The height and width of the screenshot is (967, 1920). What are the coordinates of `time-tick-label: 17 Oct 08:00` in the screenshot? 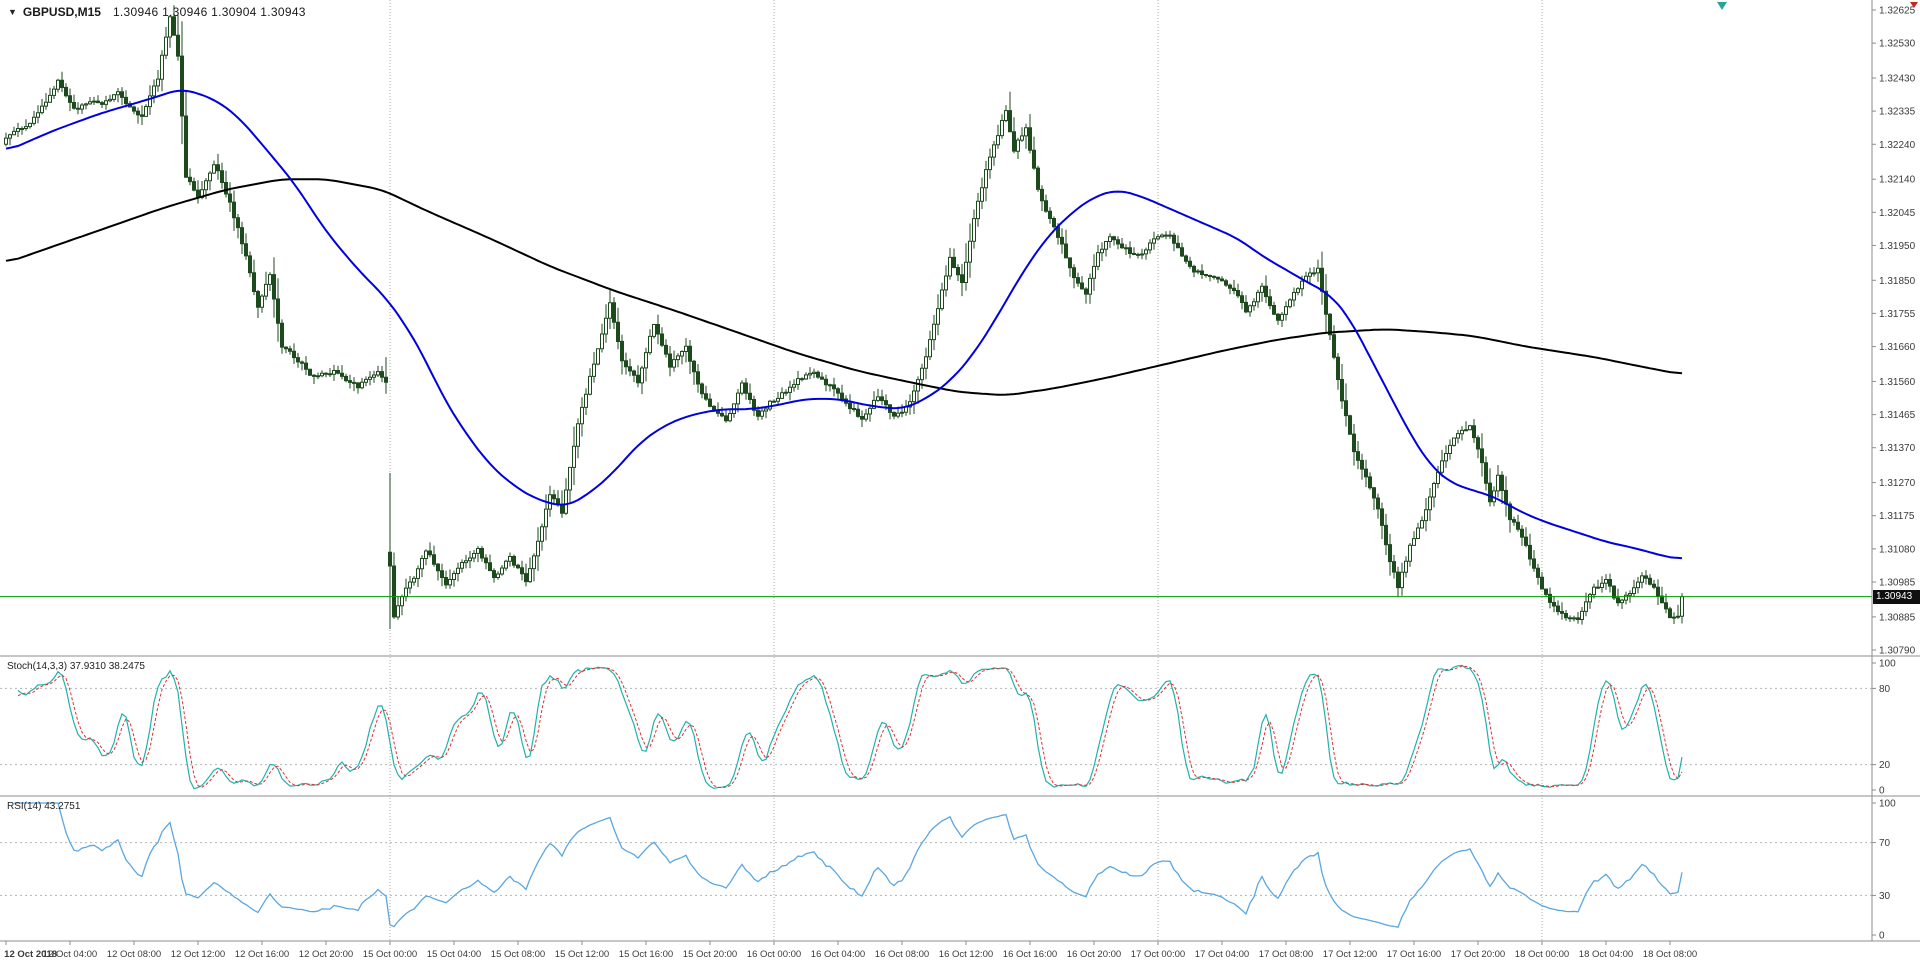 It's located at (1286, 954).